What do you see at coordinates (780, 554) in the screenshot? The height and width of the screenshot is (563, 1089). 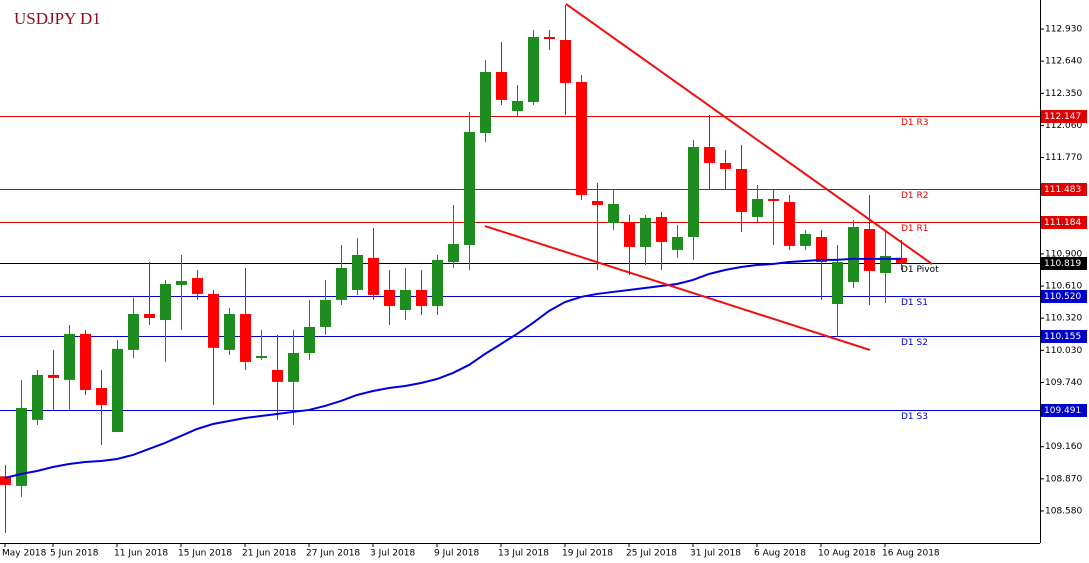 I see `x-tick-label: 6 Aug 2018` at bounding box center [780, 554].